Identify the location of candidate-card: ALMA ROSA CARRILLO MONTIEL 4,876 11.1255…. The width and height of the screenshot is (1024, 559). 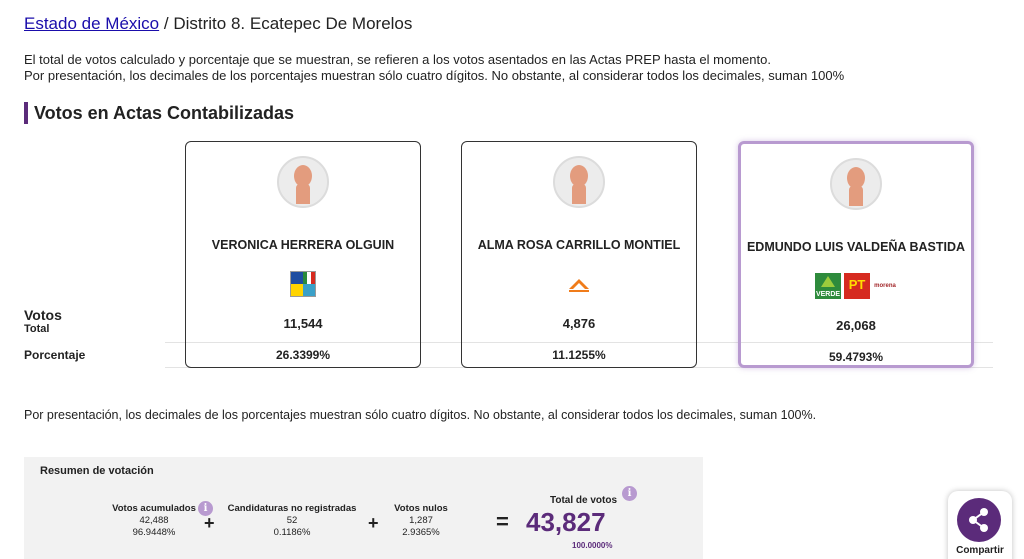
(579, 254).